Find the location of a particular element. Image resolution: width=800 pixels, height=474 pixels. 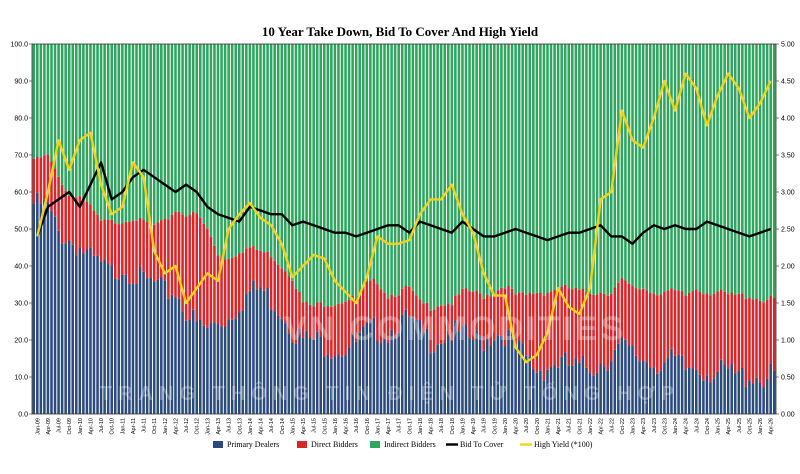

x-tick-label: Apr-23 is located at coordinates (644, 426).